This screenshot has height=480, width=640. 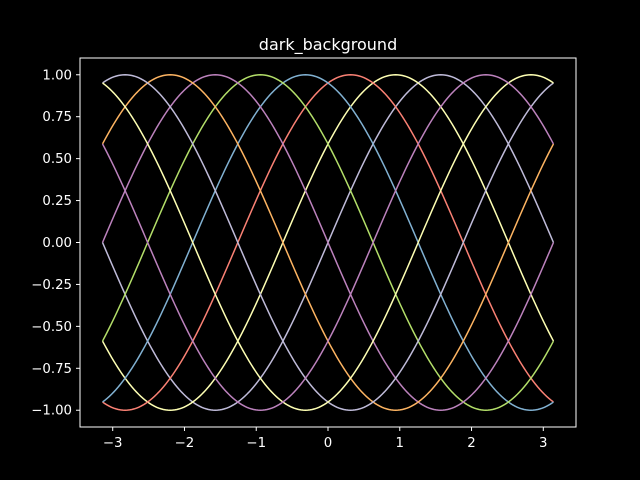 I want to click on y-tick-label: −0.75, so click(x=51, y=369).